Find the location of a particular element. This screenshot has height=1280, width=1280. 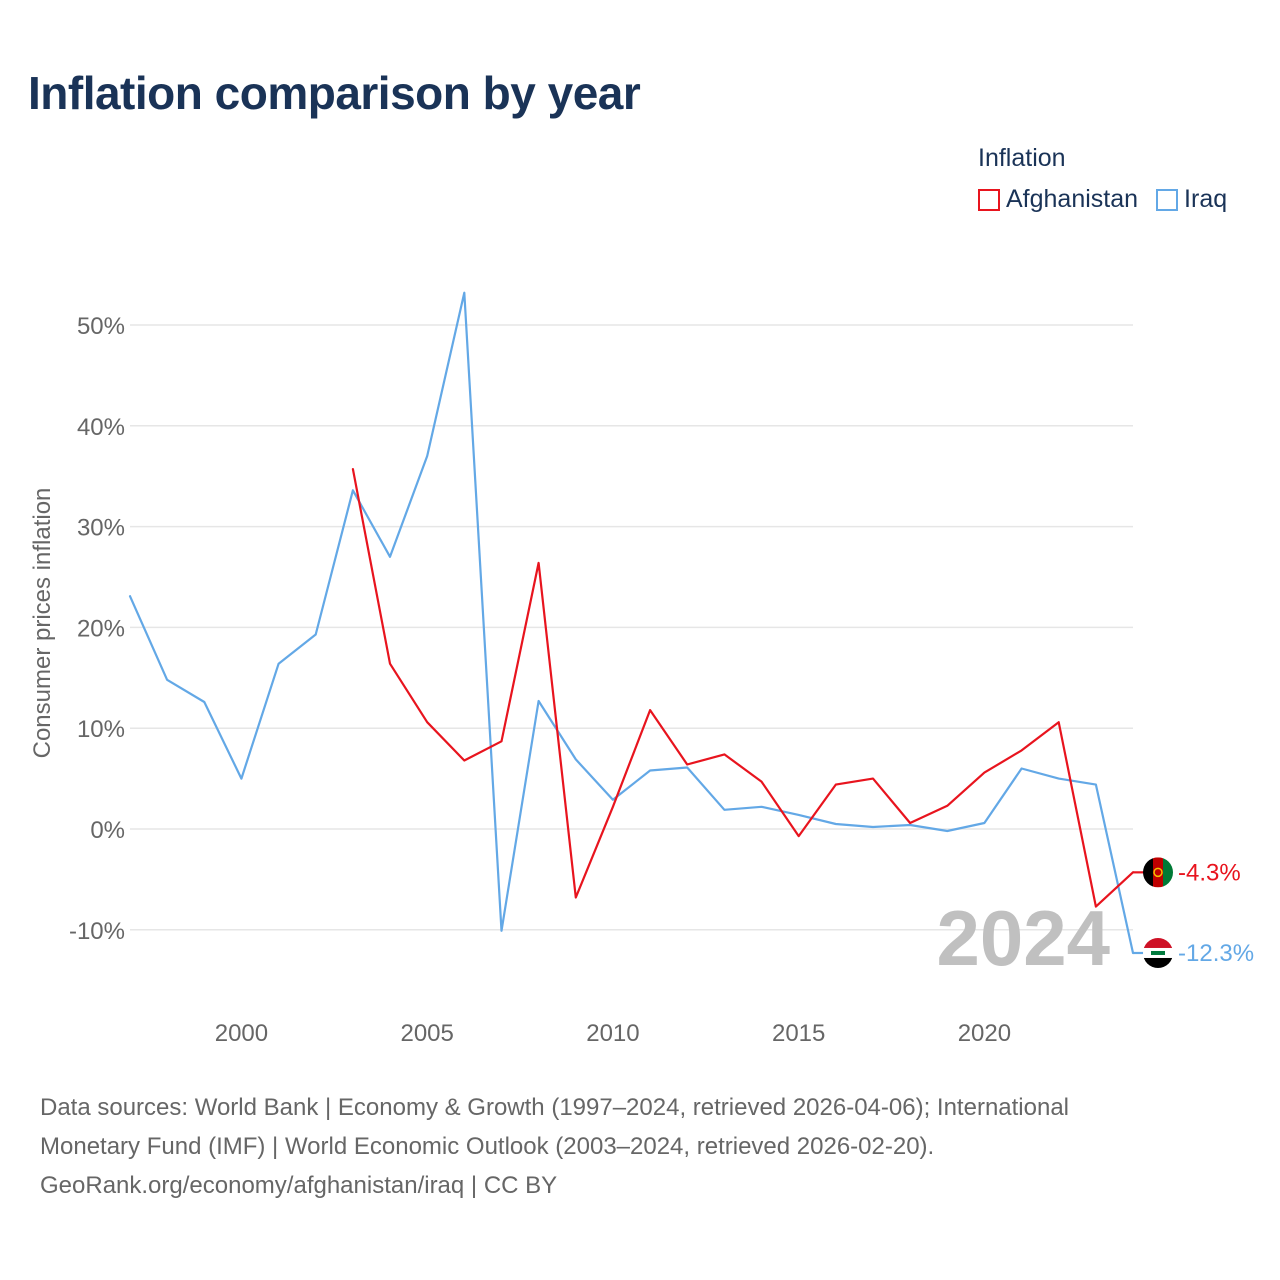

x-tick-label: 2015 is located at coordinates (798, 1033).